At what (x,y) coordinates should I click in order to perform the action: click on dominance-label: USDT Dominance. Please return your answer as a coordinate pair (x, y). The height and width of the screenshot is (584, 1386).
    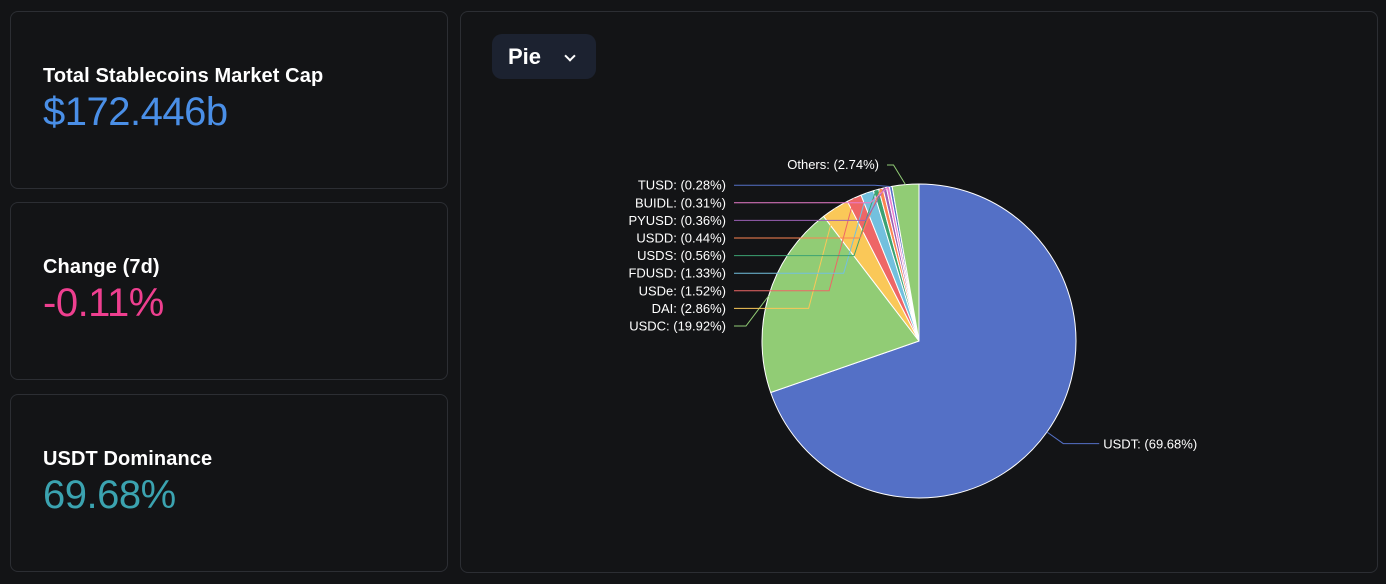
    Looking at the image, I should click on (128, 459).